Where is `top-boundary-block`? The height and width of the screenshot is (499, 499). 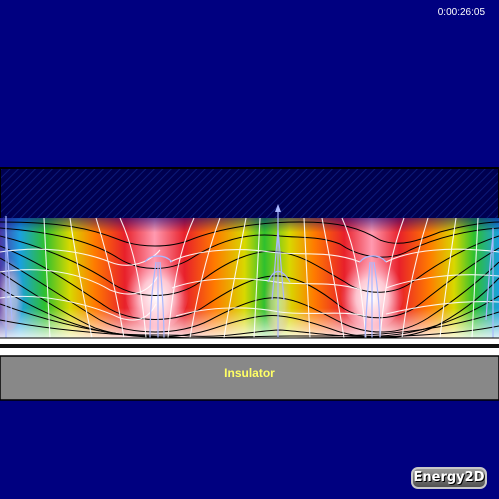
top-boundary-block is located at coordinates (249, 194).